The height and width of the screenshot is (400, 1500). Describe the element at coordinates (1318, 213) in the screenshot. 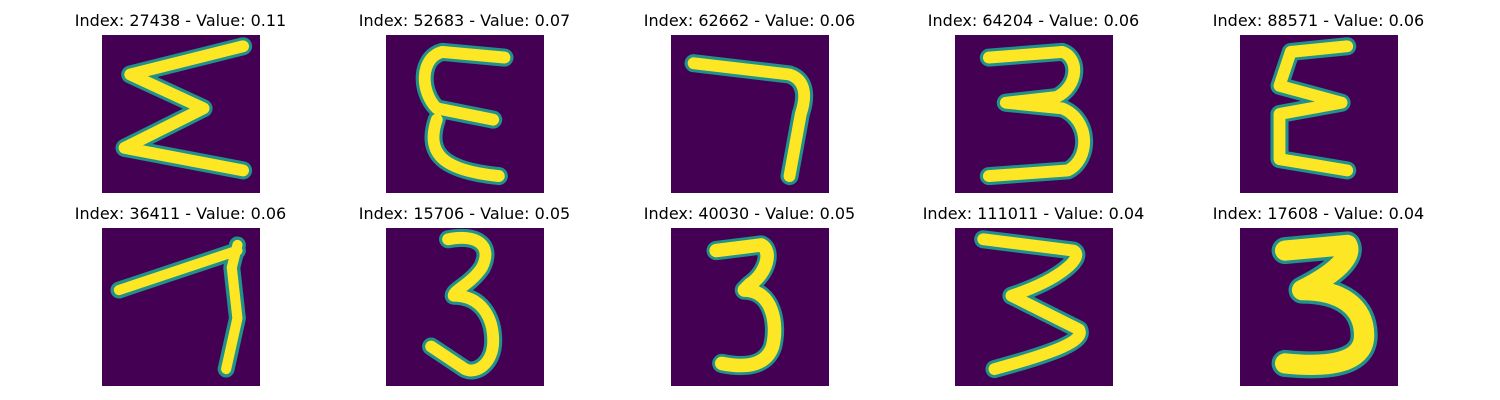

I see `cell-title: Index: 17608 - Value: 0.04` at that location.